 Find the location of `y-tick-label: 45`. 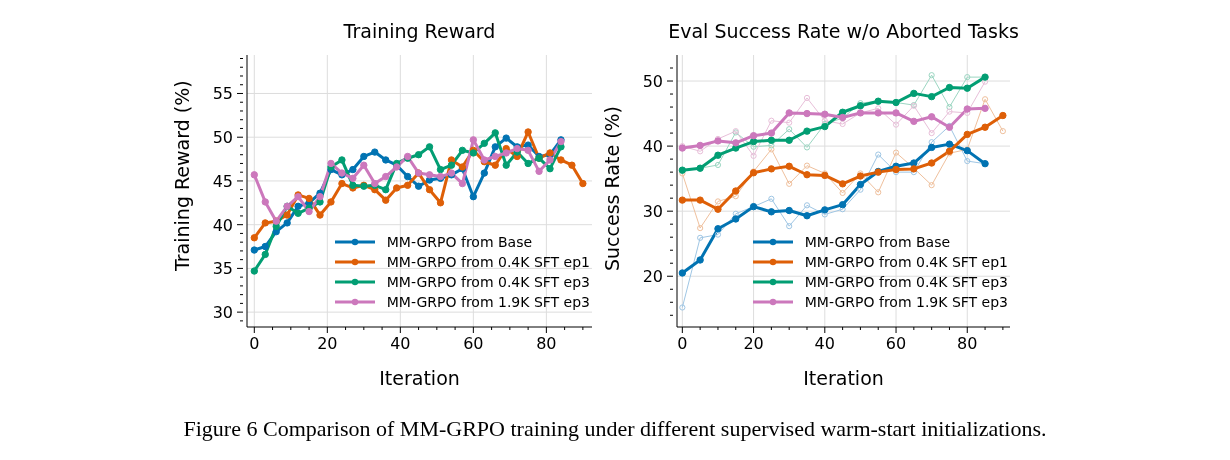

y-tick-label: 45 is located at coordinates (222, 181).